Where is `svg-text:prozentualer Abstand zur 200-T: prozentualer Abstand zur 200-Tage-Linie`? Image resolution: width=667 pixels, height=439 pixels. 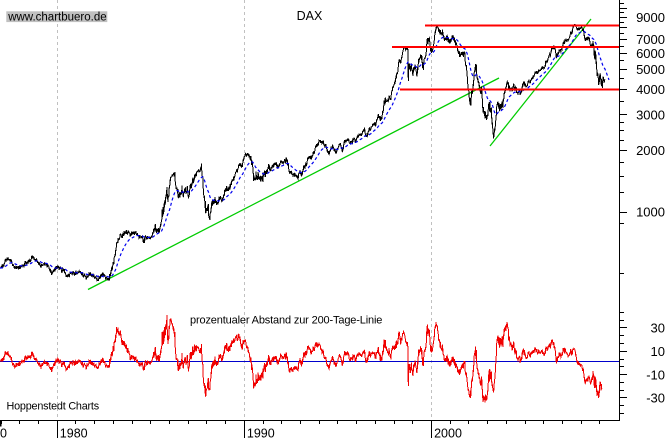 svg-text:prozentualer Abstand zur 200-T: prozentualer Abstand zur 200-Tage-Linie is located at coordinates (286, 321).